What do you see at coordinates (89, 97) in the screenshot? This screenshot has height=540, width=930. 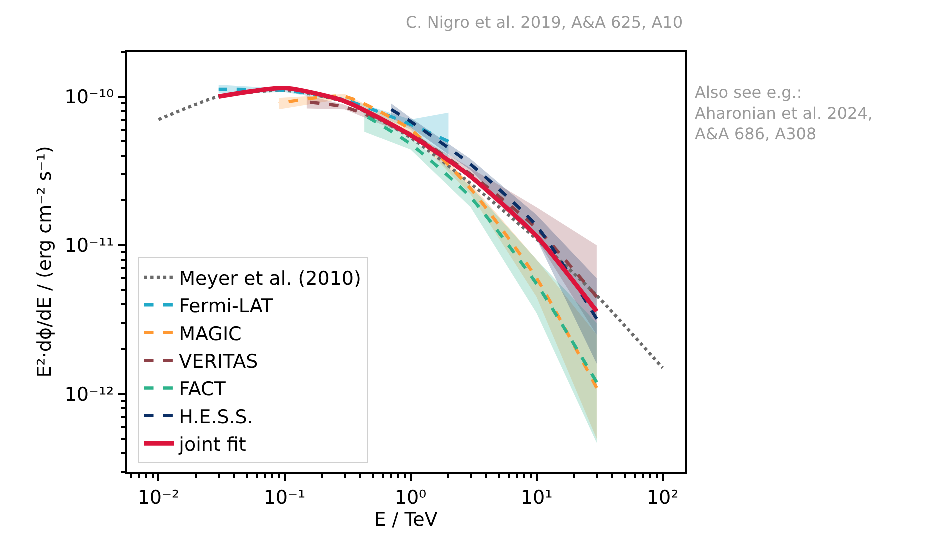 I see `y-tick-label: 10⁻¹⁰` at bounding box center [89, 97].